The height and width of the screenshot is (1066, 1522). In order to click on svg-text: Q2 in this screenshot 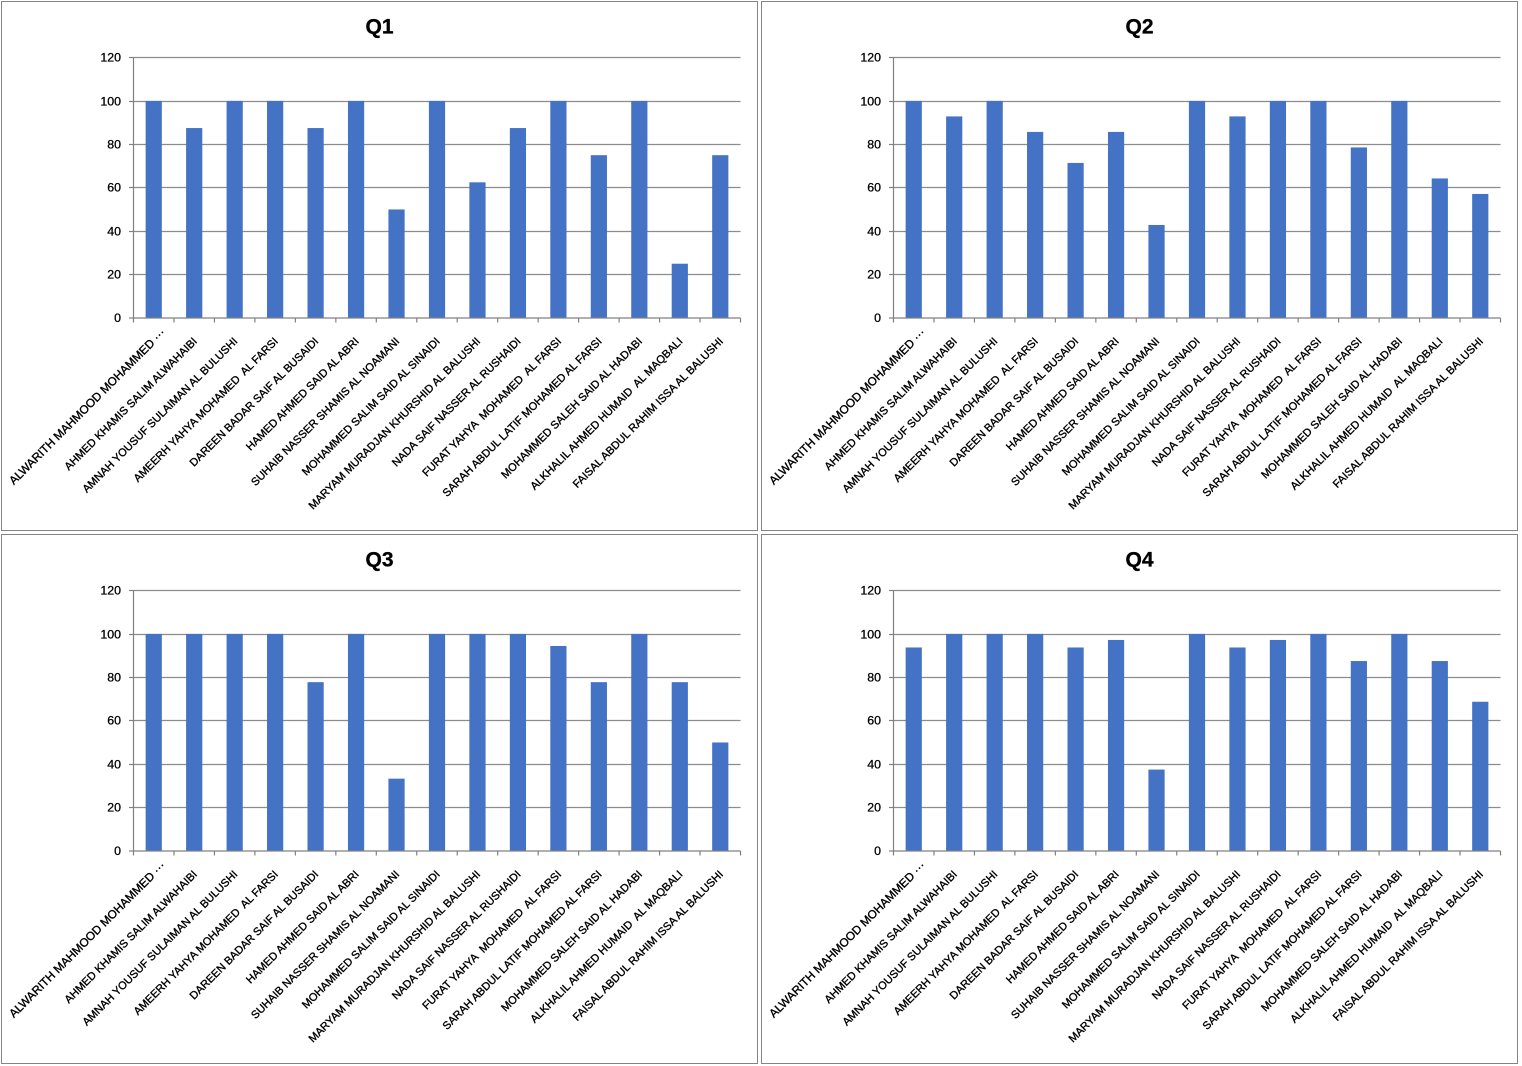, I will do `click(1139, 27)`.